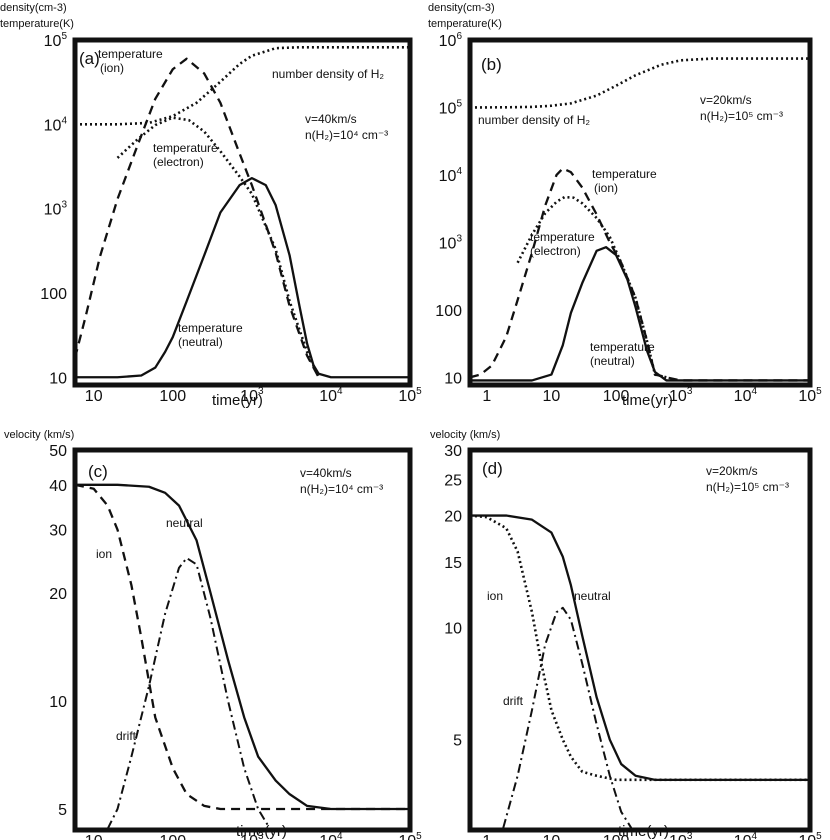 The height and width of the screenshot is (840, 830). What do you see at coordinates (741, 116) in the screenshot?
I see `label-condition-density: n(H₂)=10⁵ cm⁻³` at bounding box center [741, 116].